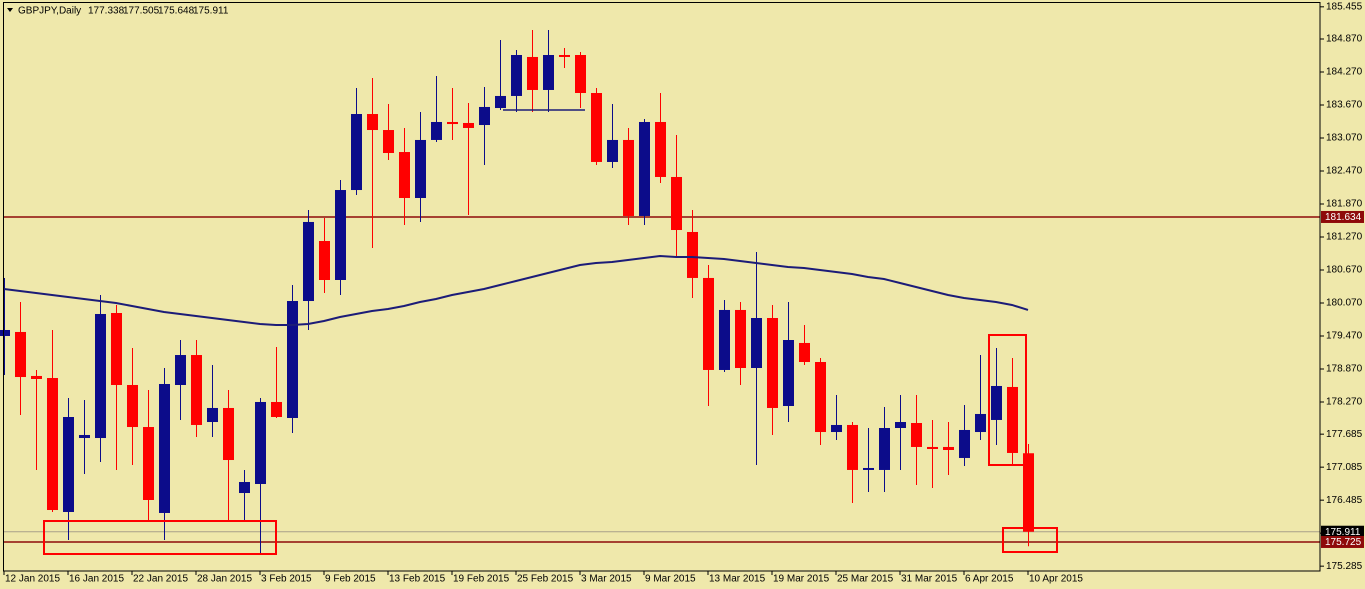  I want to click on header-high: 177.505, so click(141, 11).